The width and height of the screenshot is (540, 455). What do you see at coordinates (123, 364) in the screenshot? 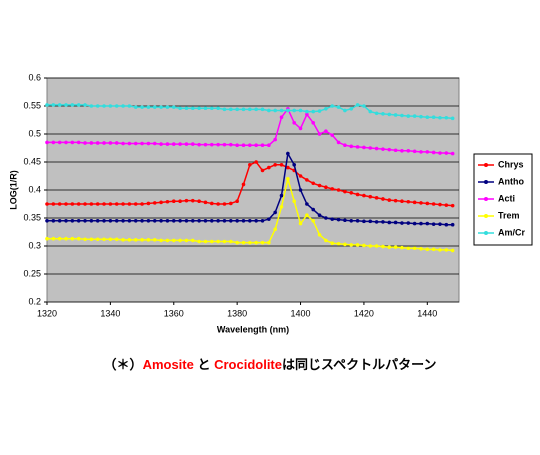
I see `footnote-part: （＊）` at bounding box center [123, 364].